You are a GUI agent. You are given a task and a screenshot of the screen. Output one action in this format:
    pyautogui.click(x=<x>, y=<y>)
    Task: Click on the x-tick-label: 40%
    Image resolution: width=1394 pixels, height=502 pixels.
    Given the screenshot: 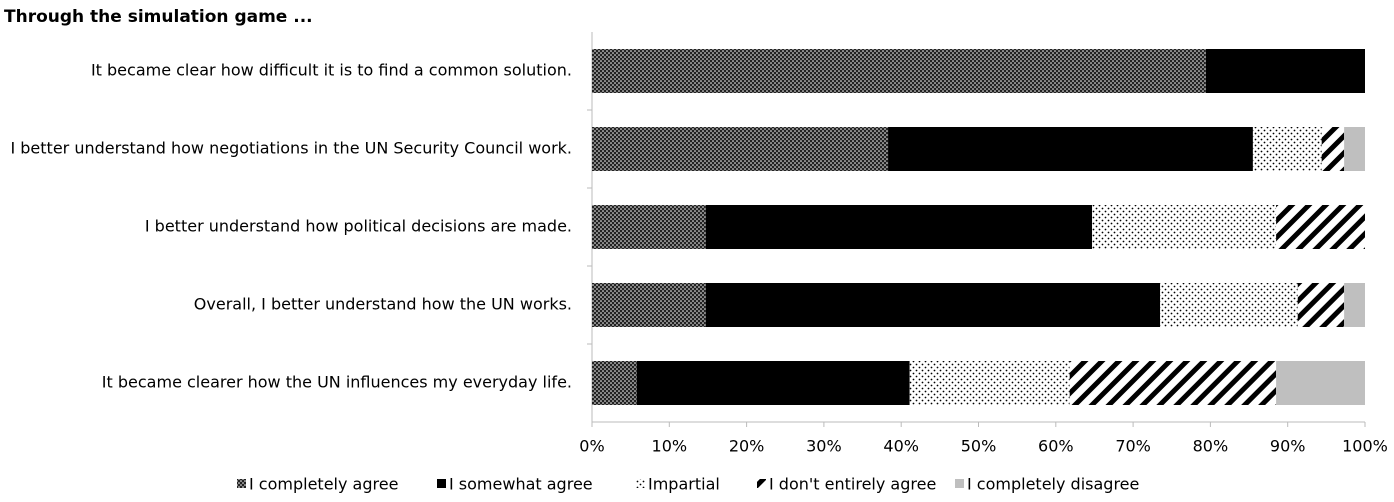 What is the action you would take?
    pyautogui.click(x=901, y=446)
    